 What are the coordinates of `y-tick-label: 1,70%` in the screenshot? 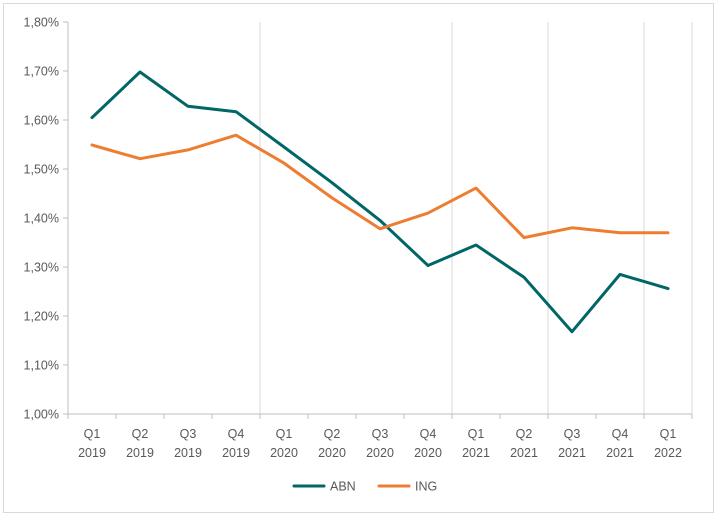 It's located at (41, 72).